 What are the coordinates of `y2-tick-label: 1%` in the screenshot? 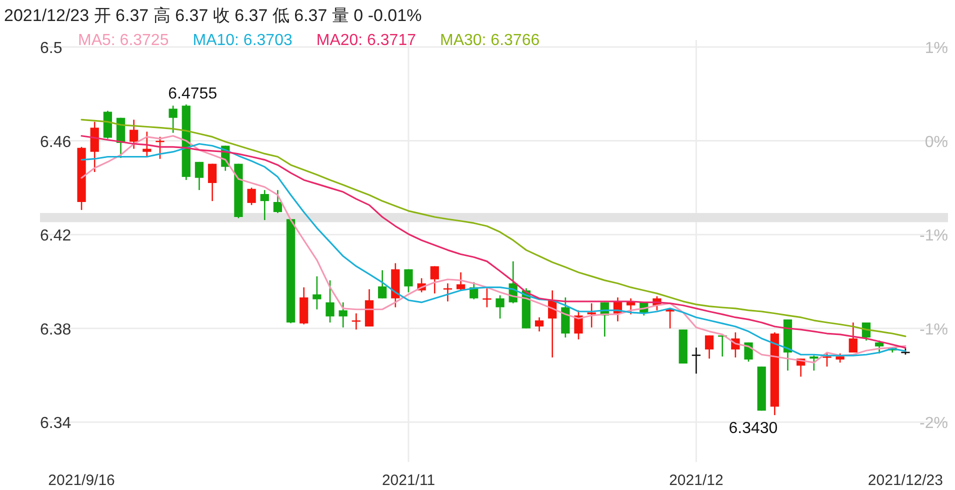 It's located at (936, 49).